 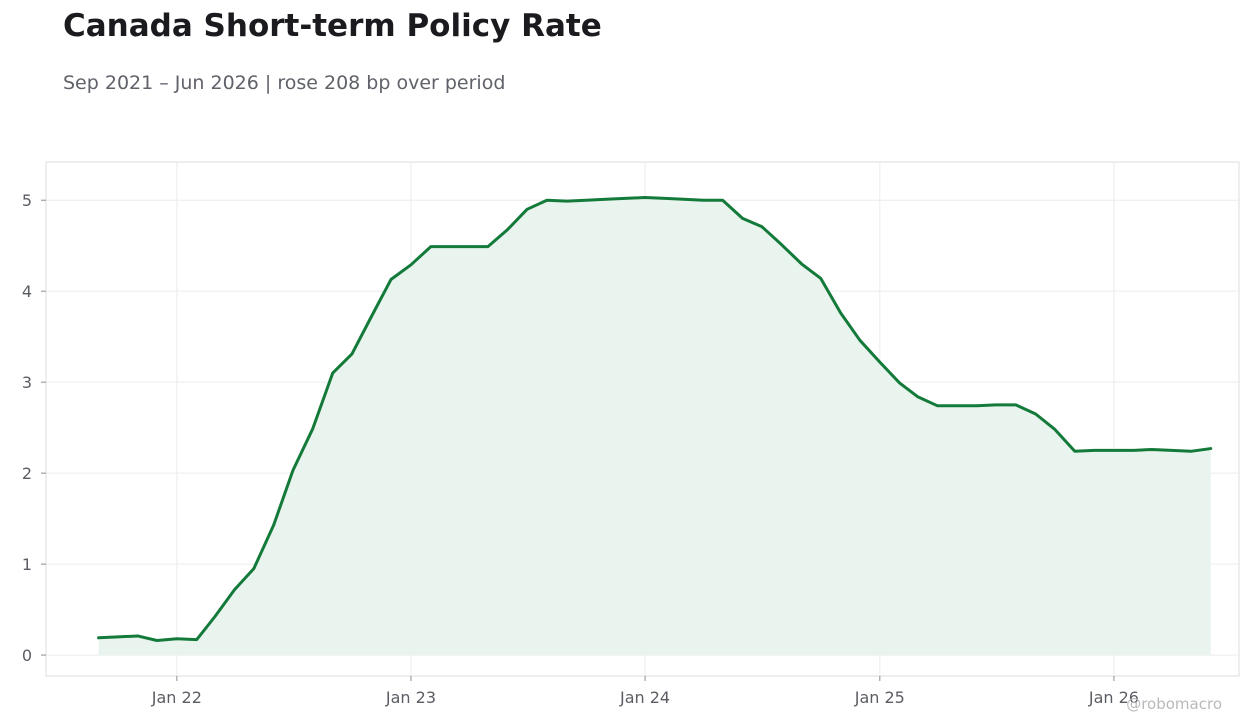 What do you see at coordinates (27, 564) in the screenshot?
I see `y-tick-label: 1` at bounding box center [27, 564].